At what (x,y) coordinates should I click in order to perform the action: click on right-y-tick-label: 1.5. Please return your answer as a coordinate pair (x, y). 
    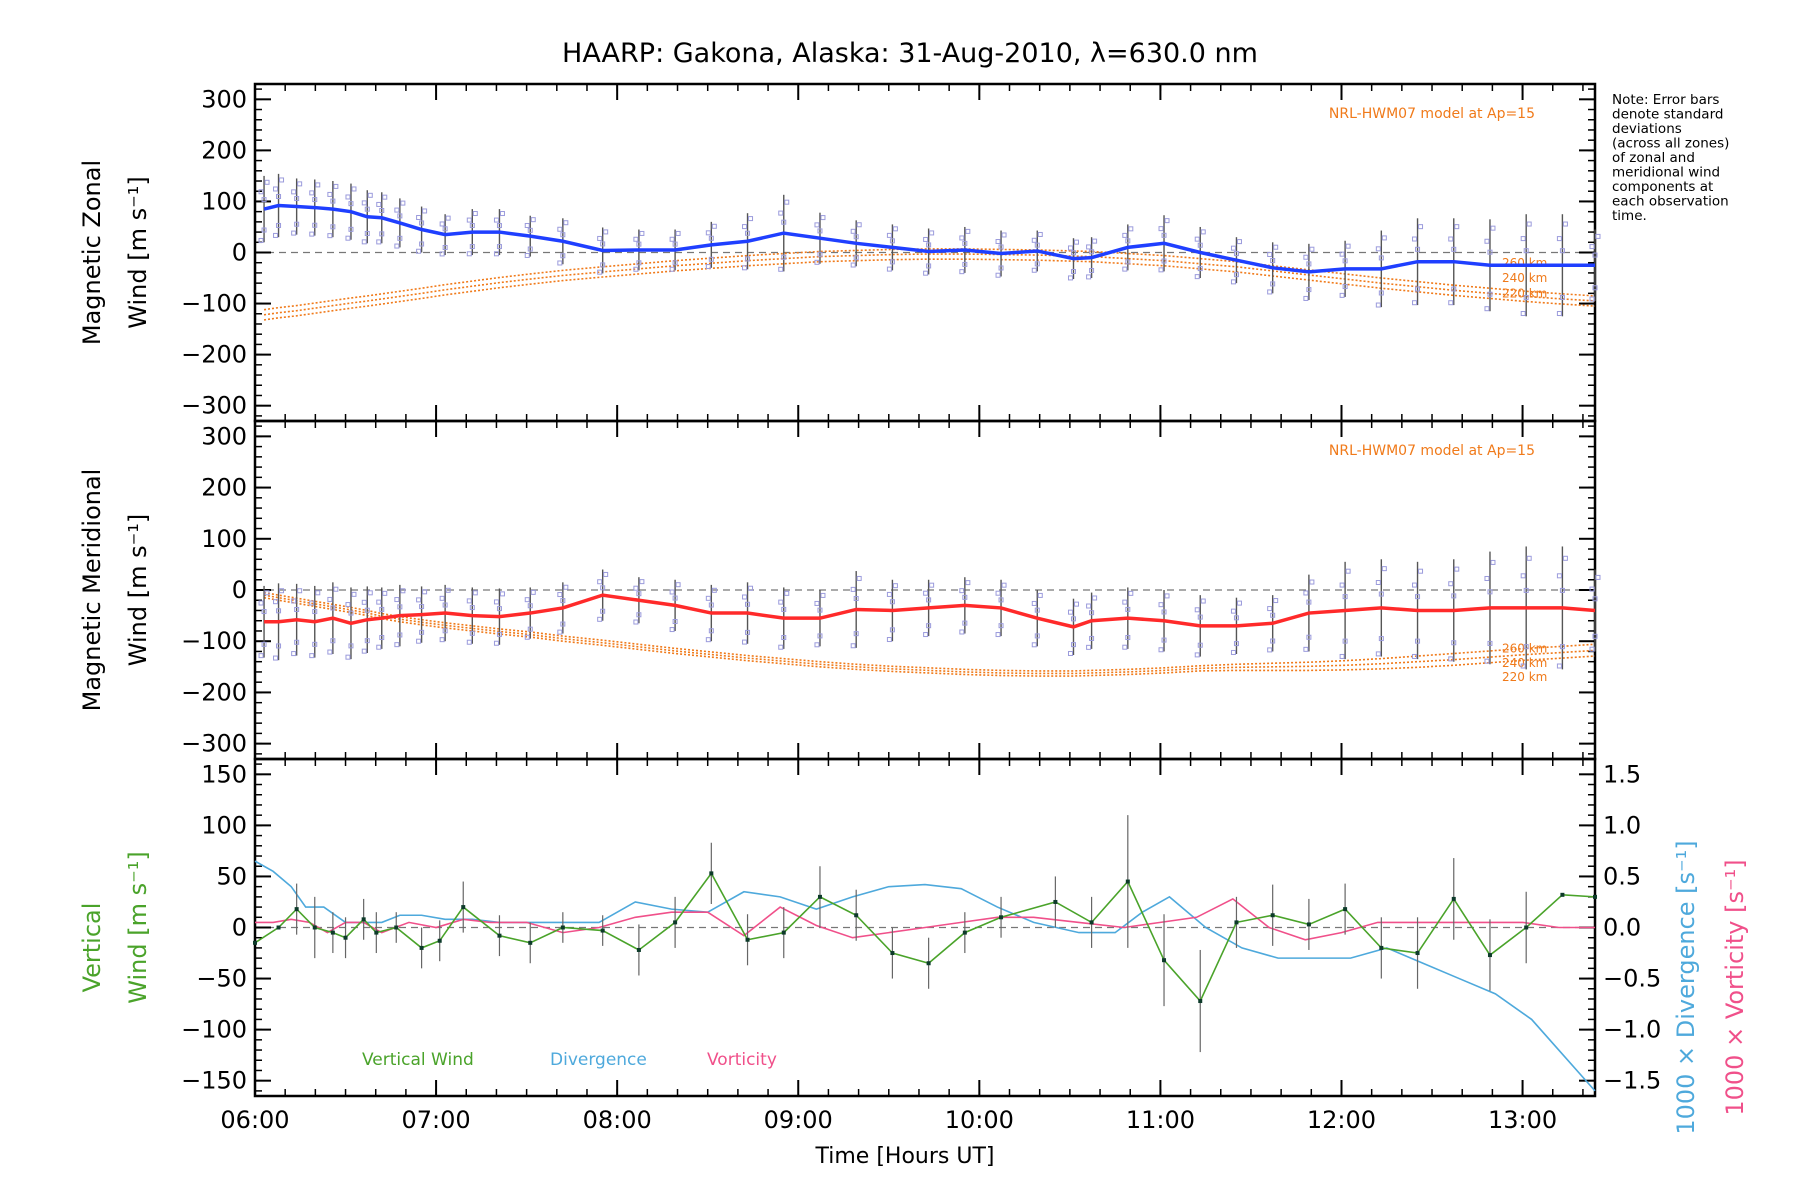
    Looking at the image, I should click on (1622, 774).